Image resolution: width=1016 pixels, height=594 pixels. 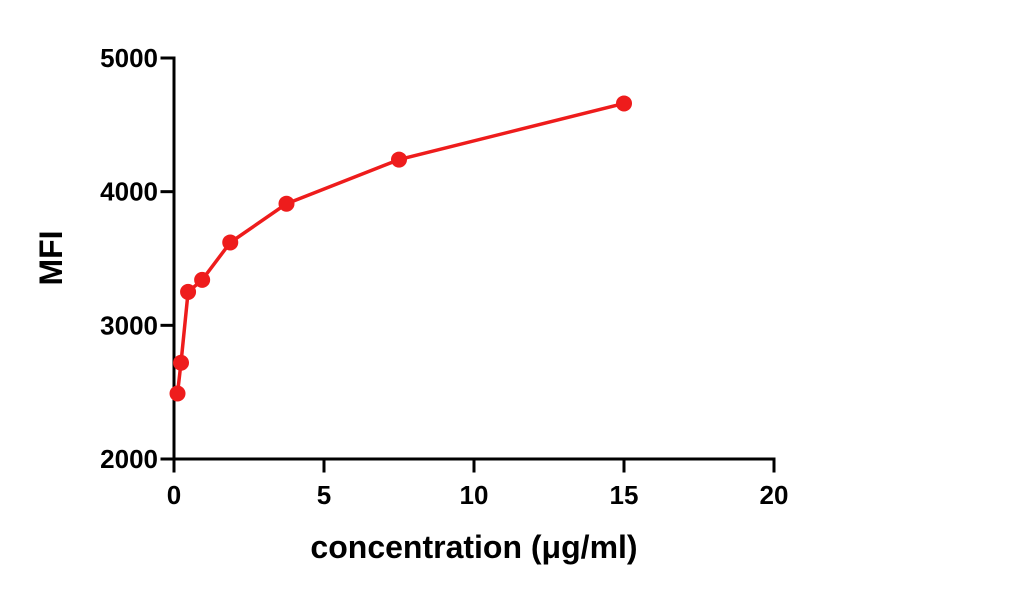 What do you see at coordinates (624, 495) in the screenshot?
I see `x-tick-label: 15` at bounding box center [624, 495].